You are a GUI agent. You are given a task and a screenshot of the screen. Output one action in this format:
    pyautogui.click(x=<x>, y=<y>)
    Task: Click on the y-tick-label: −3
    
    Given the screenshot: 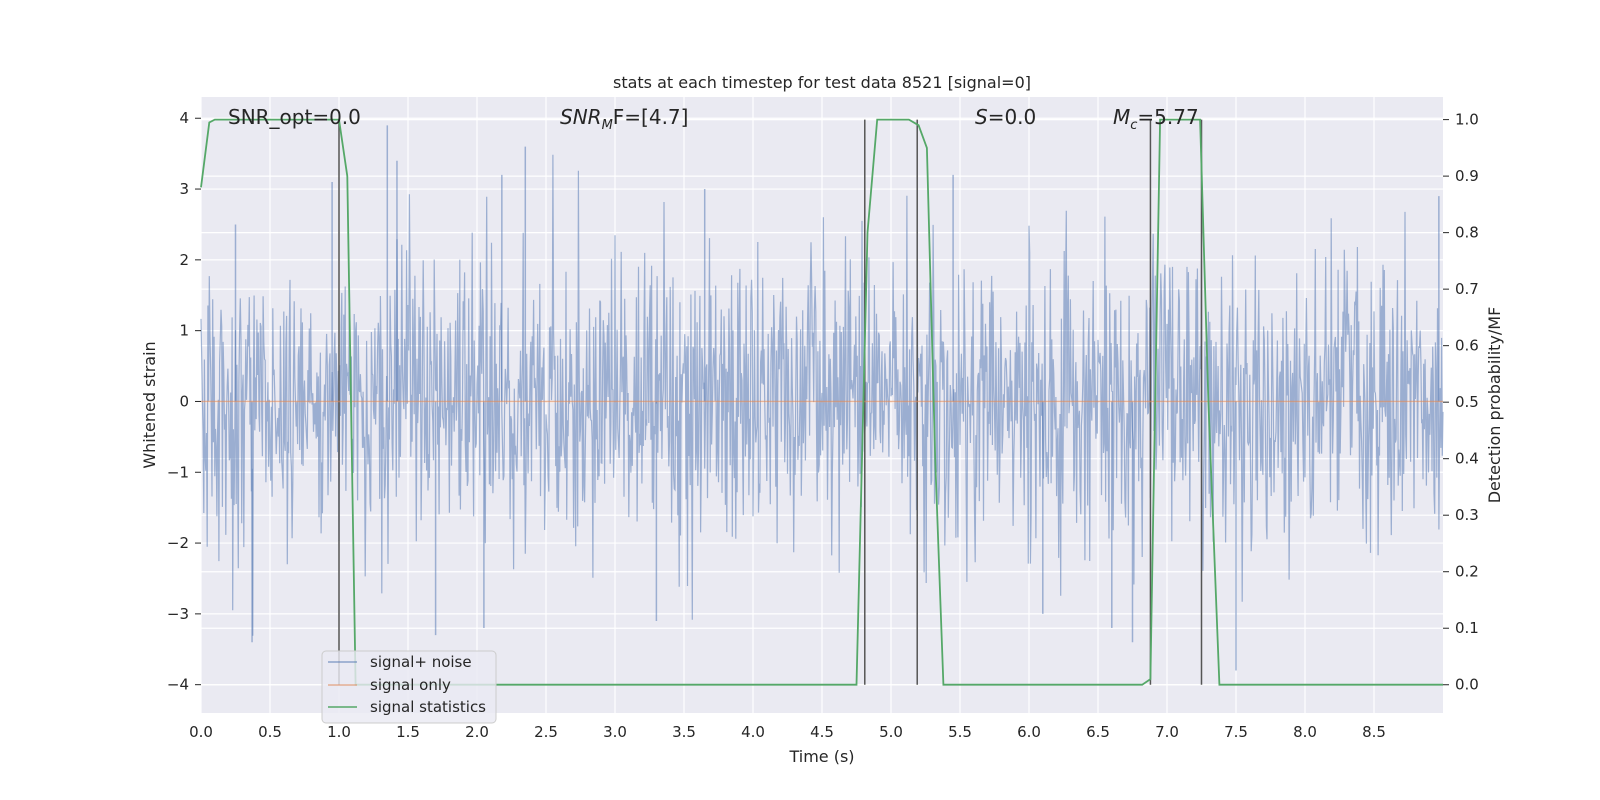 What is the action you would take?
    pyautogui.click(x=178, y=614)
    